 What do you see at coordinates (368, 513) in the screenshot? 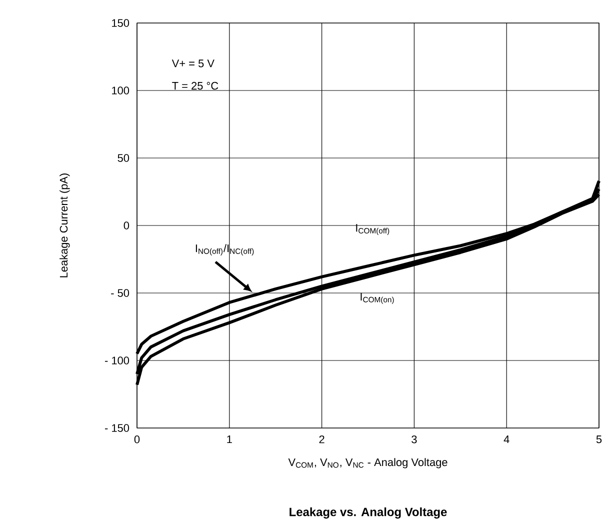
I see `text: Leakage vs. Analog Voltage` at bounding box center [368, 513].